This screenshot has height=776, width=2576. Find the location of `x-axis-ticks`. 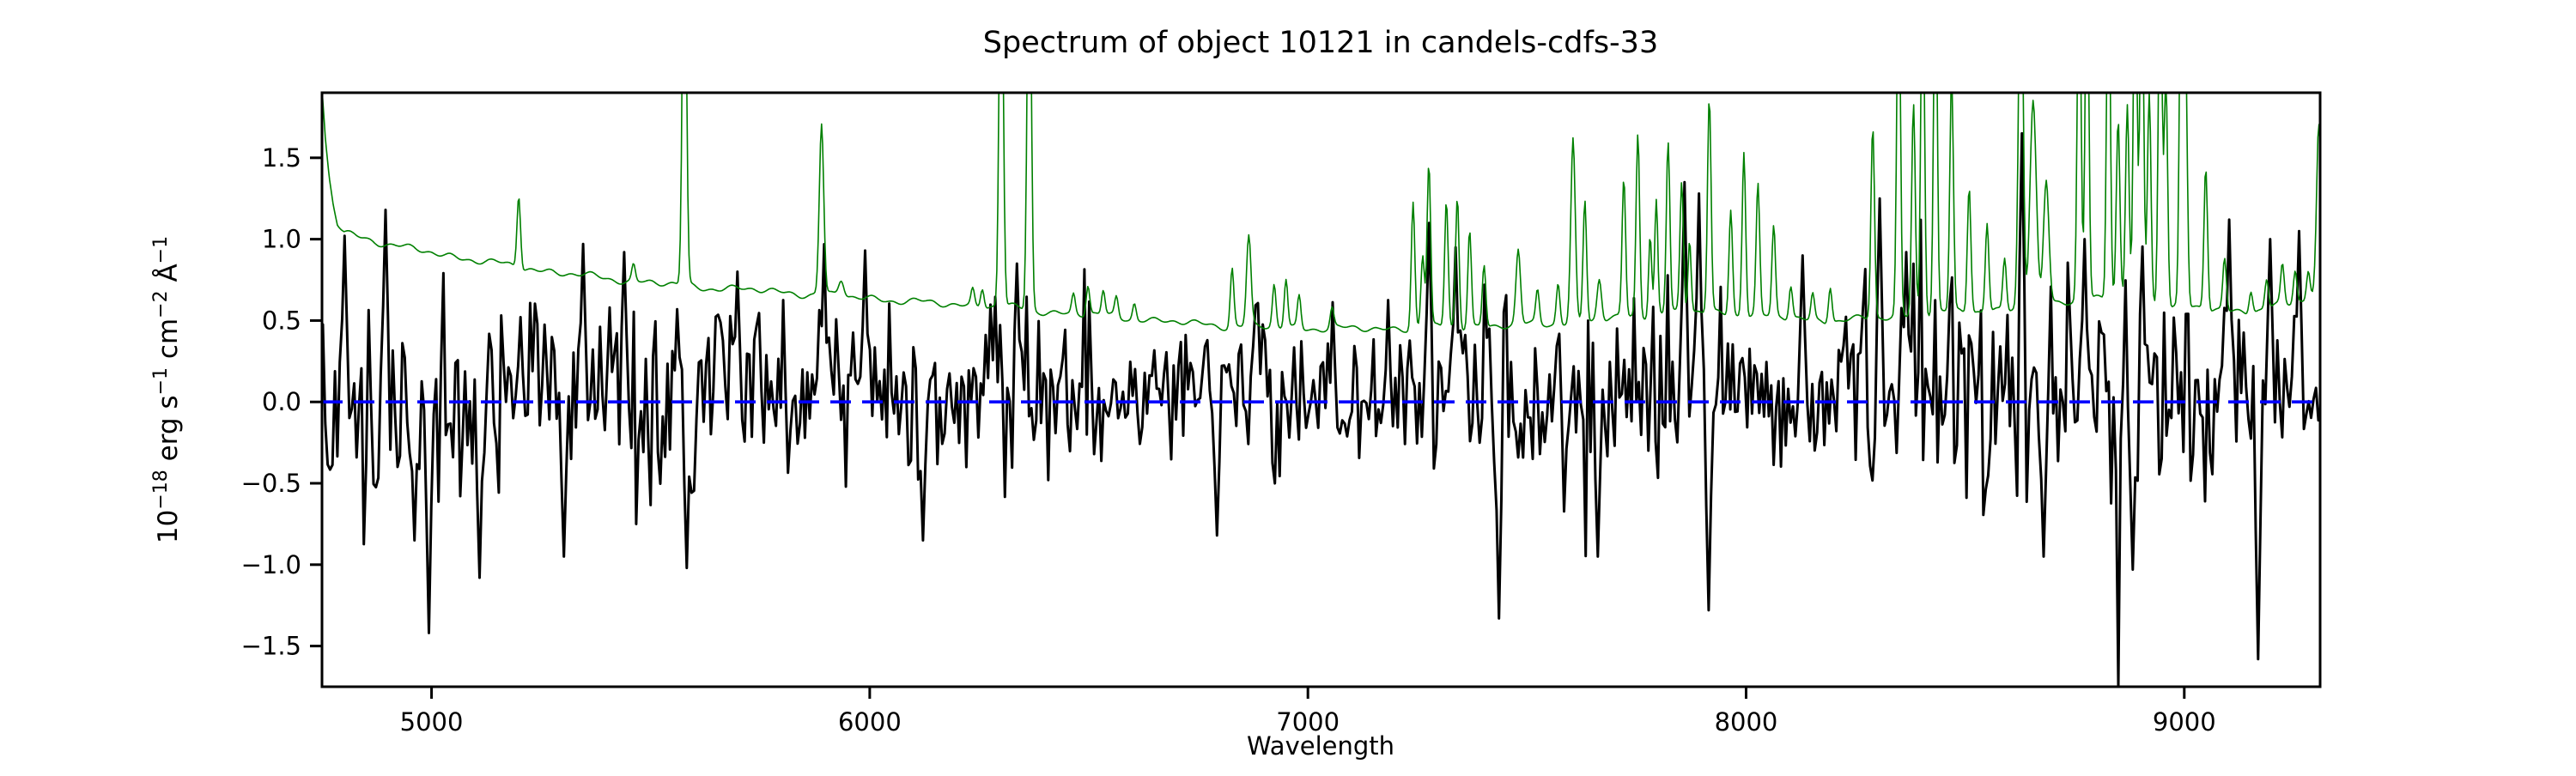

x-axis-ticks is located at coordinates (1308, 693).